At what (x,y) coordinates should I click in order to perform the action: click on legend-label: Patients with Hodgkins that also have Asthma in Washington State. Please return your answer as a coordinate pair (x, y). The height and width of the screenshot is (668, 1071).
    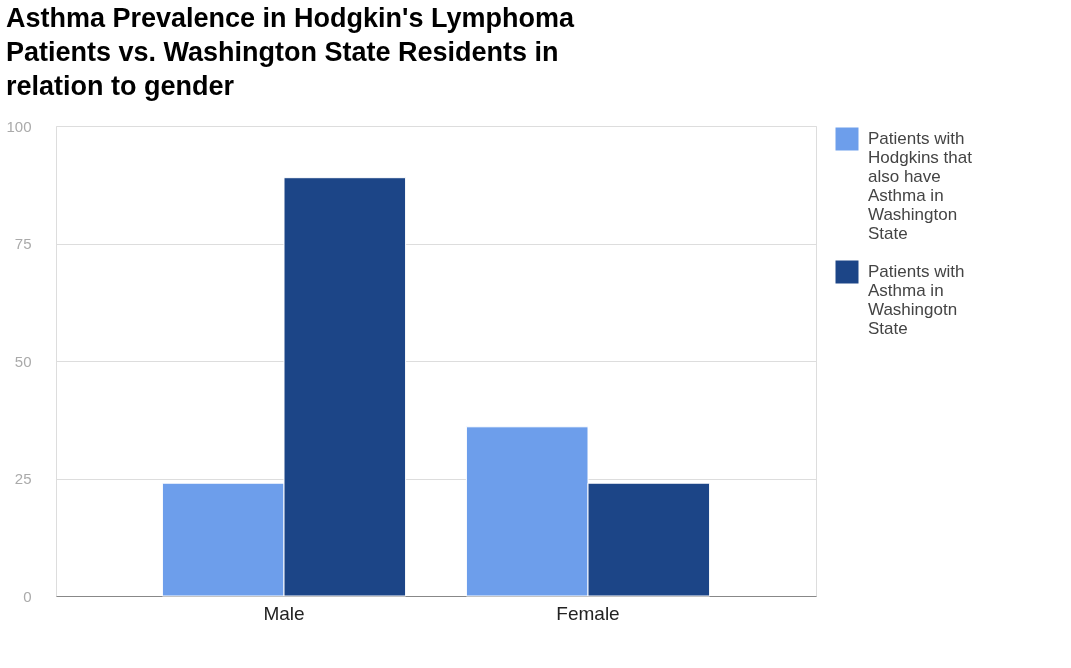
    Looking at the image, I should click on (920, 186).